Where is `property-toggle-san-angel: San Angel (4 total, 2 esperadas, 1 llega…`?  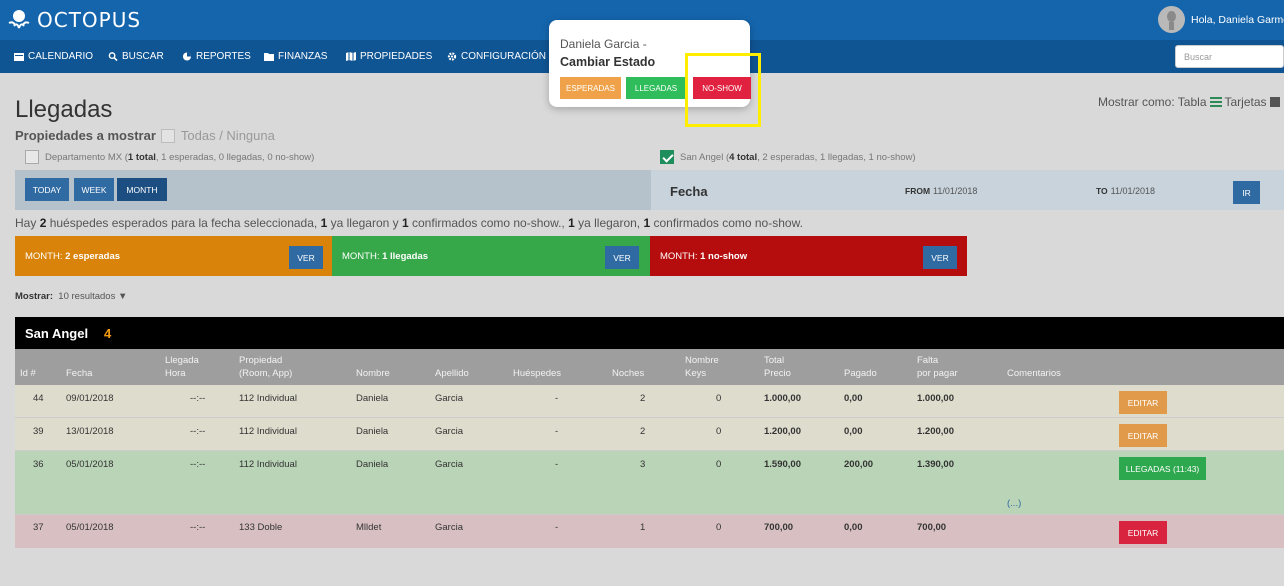 property-toggle-san-angel: San Angel (4 total, 2 esperadas, 1 llega… is located at coordinates (788, 157).